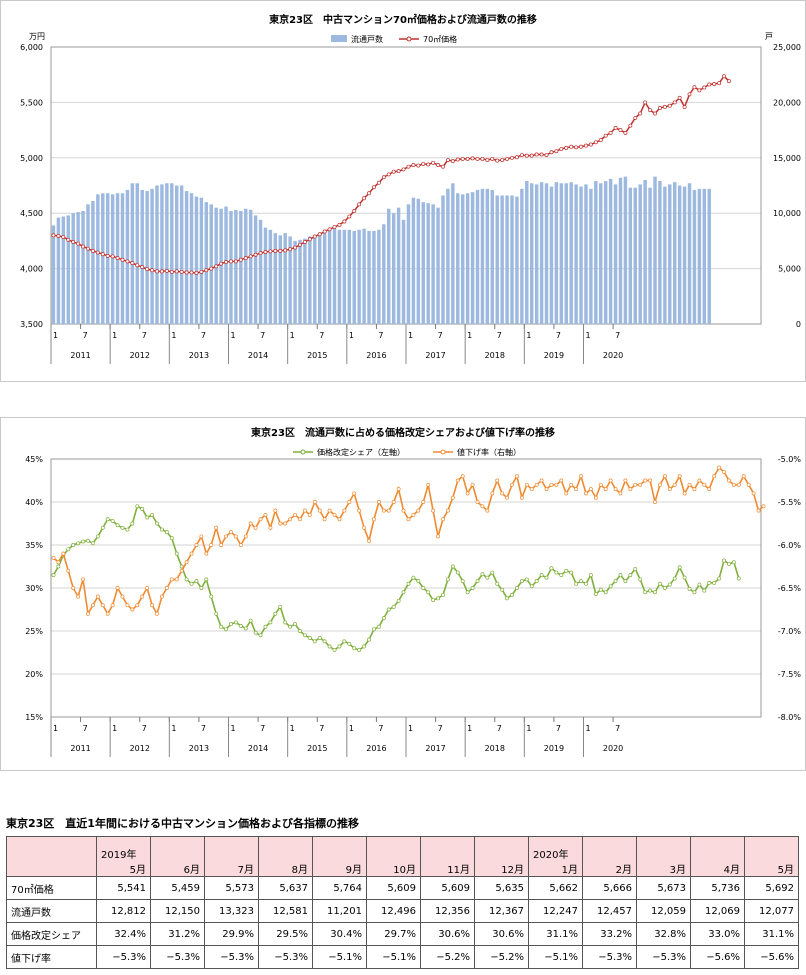 The height and width of the screenshot is (975, 806). What do you see at coordinates (34, 717) in the screenshot?
I see `y-left-tick: 15%` at bounding box center [34, 717].